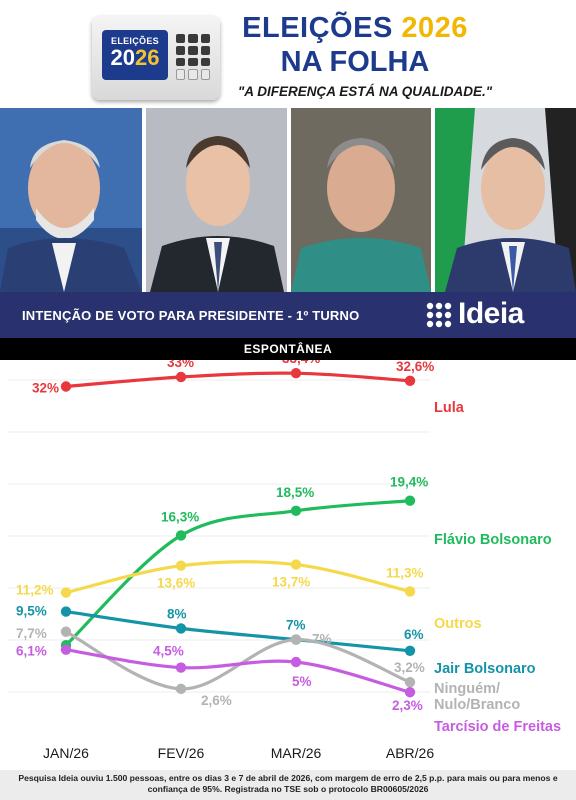  What do you see at coordinates (449, 408) in the screenshot?
I see `legend-label-lula: Lula` at bounding box center [449, 408].